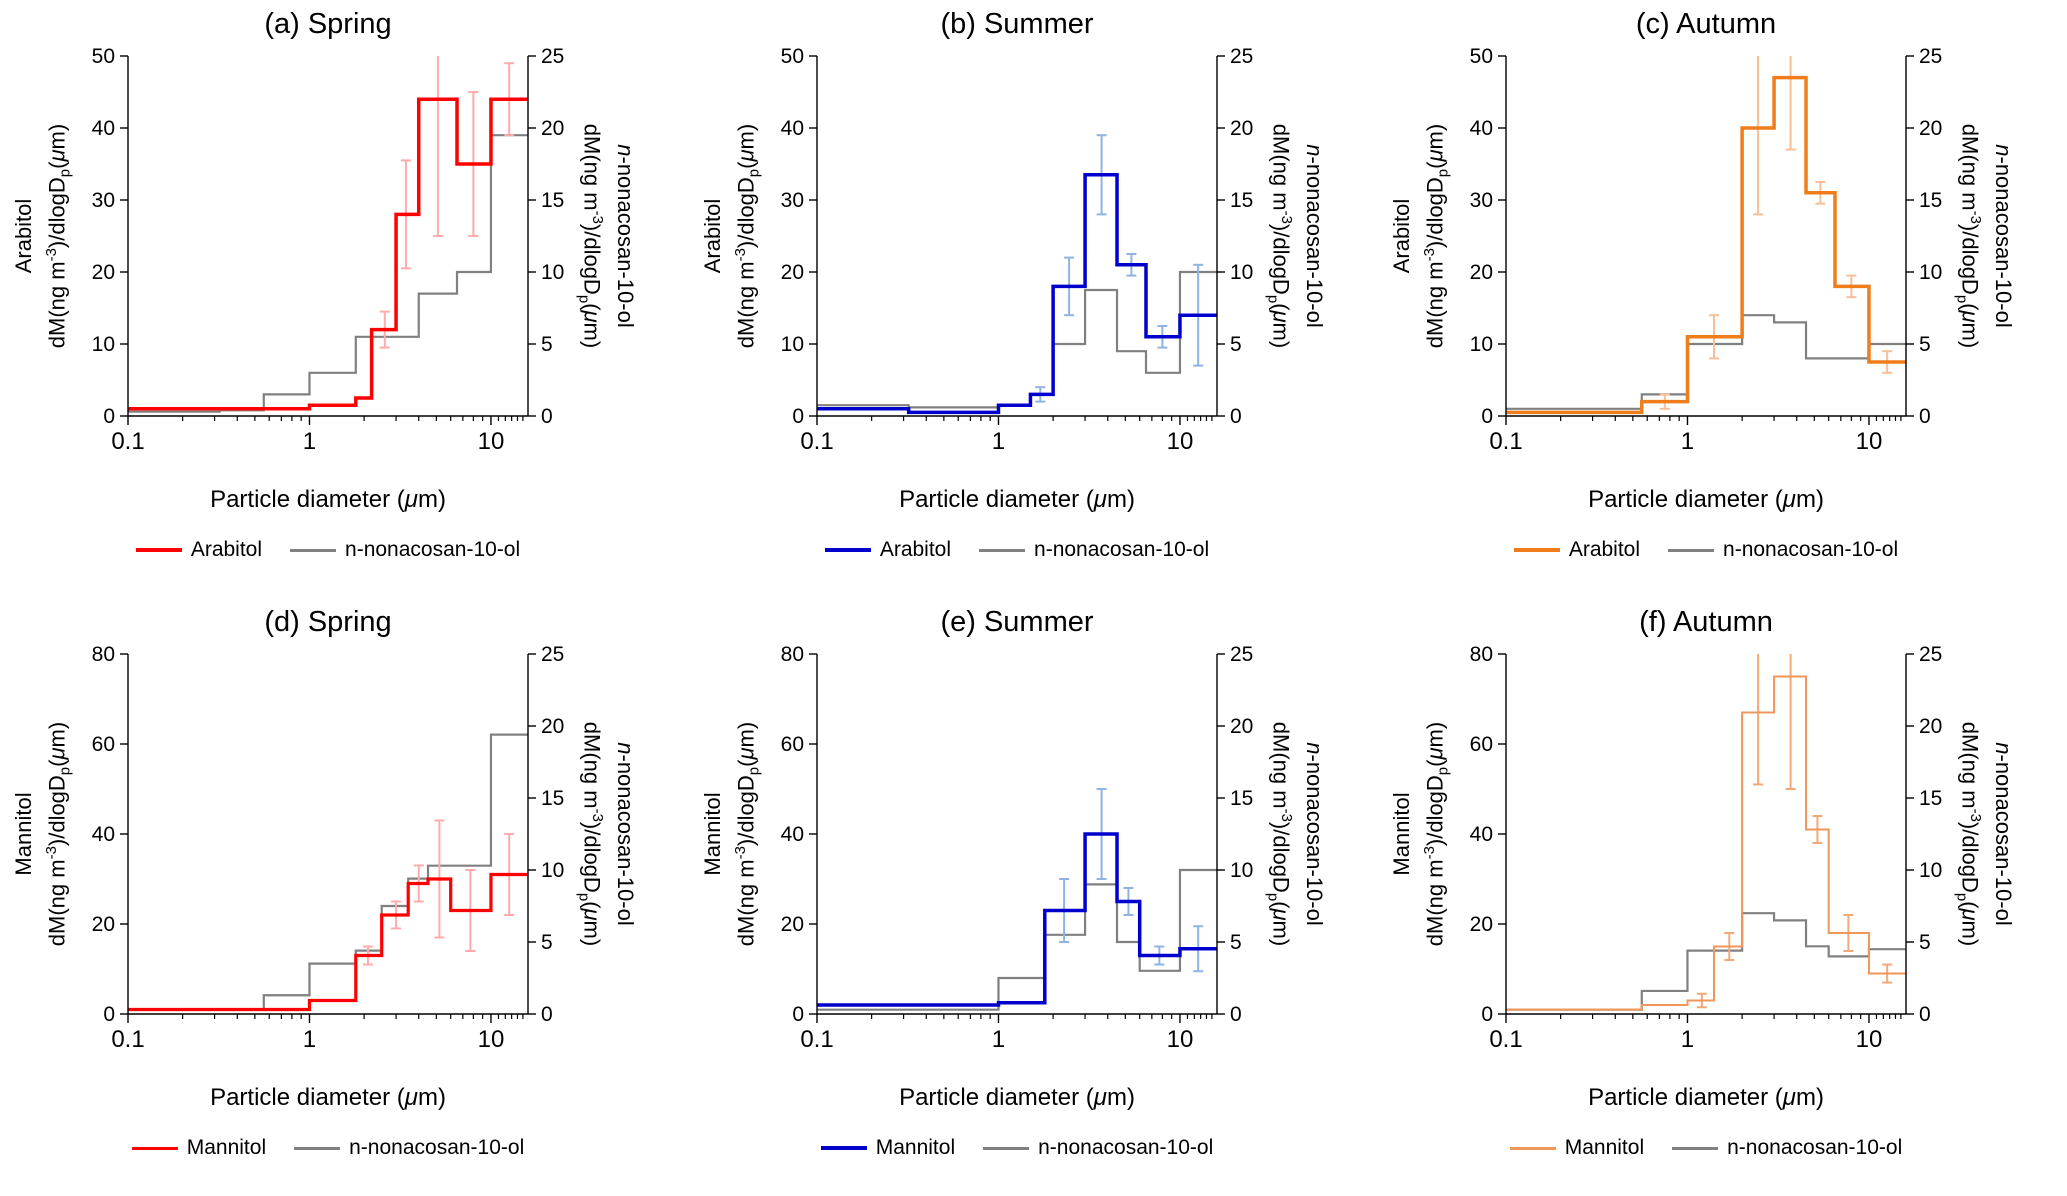  I want to click on legend-label-primary: Mannitol, so click(226, 1147).